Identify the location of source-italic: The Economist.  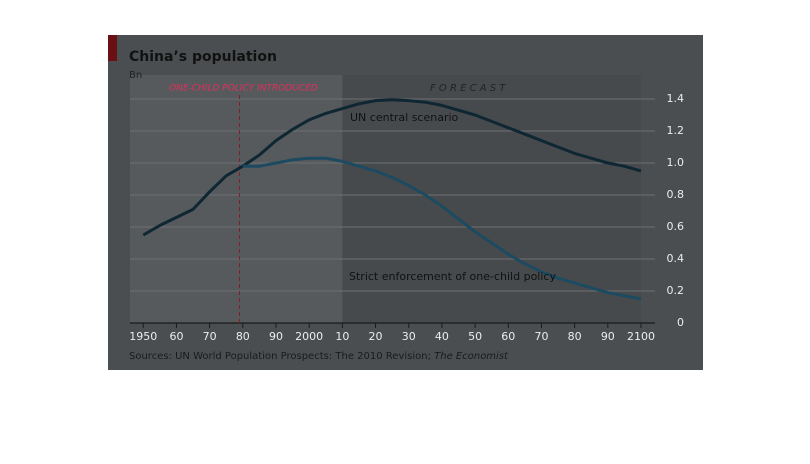
(471, 356).